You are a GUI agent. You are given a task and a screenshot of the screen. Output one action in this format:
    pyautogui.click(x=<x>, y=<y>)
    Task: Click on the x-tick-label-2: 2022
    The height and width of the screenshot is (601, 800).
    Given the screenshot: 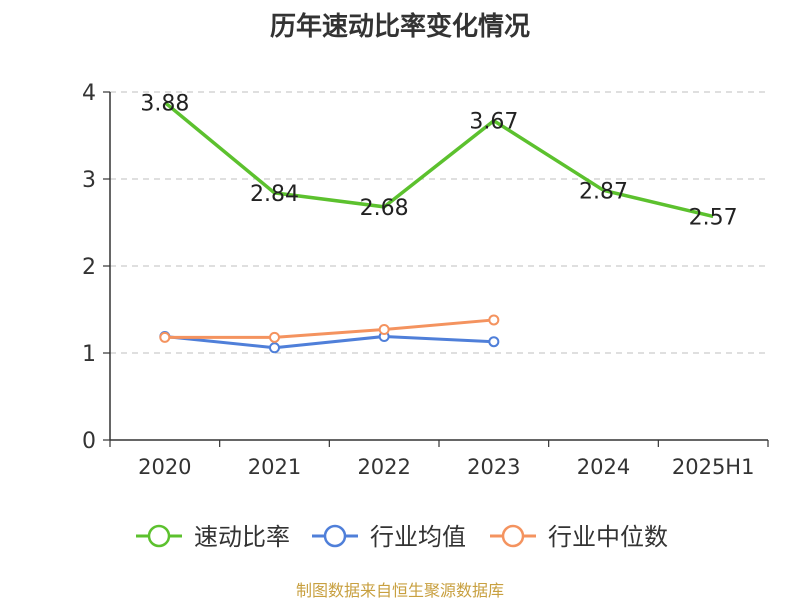 What is the action you would take?
    pyautogui.click(x=383, y=467)
    